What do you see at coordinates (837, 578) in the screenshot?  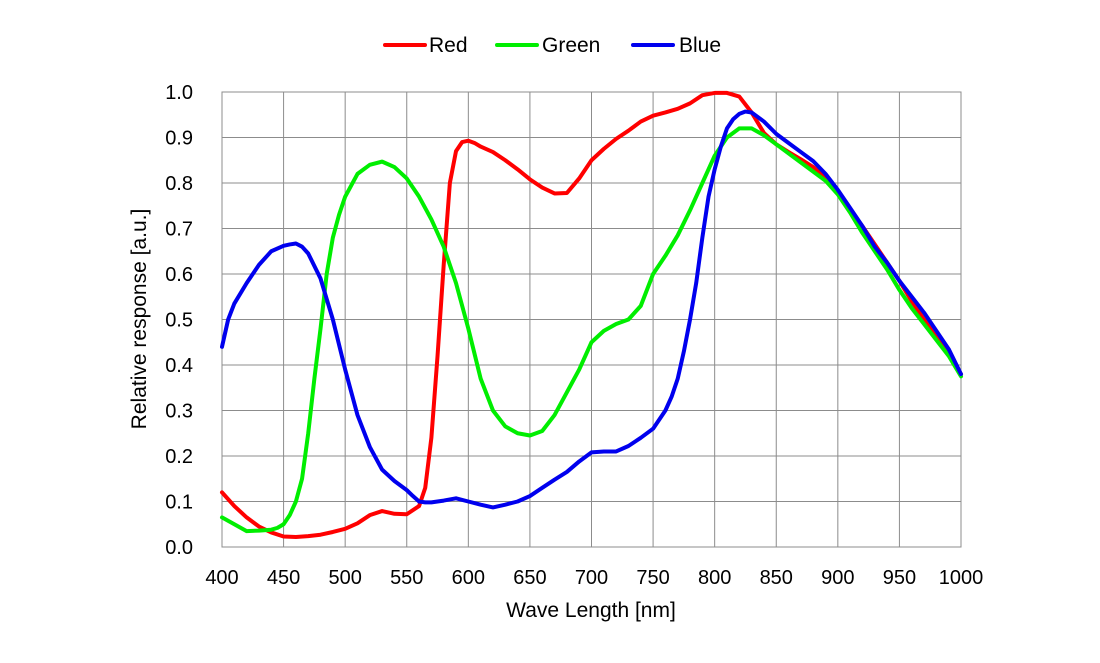 I see `x-tick-label: 900` at bounding box center [837, 578].